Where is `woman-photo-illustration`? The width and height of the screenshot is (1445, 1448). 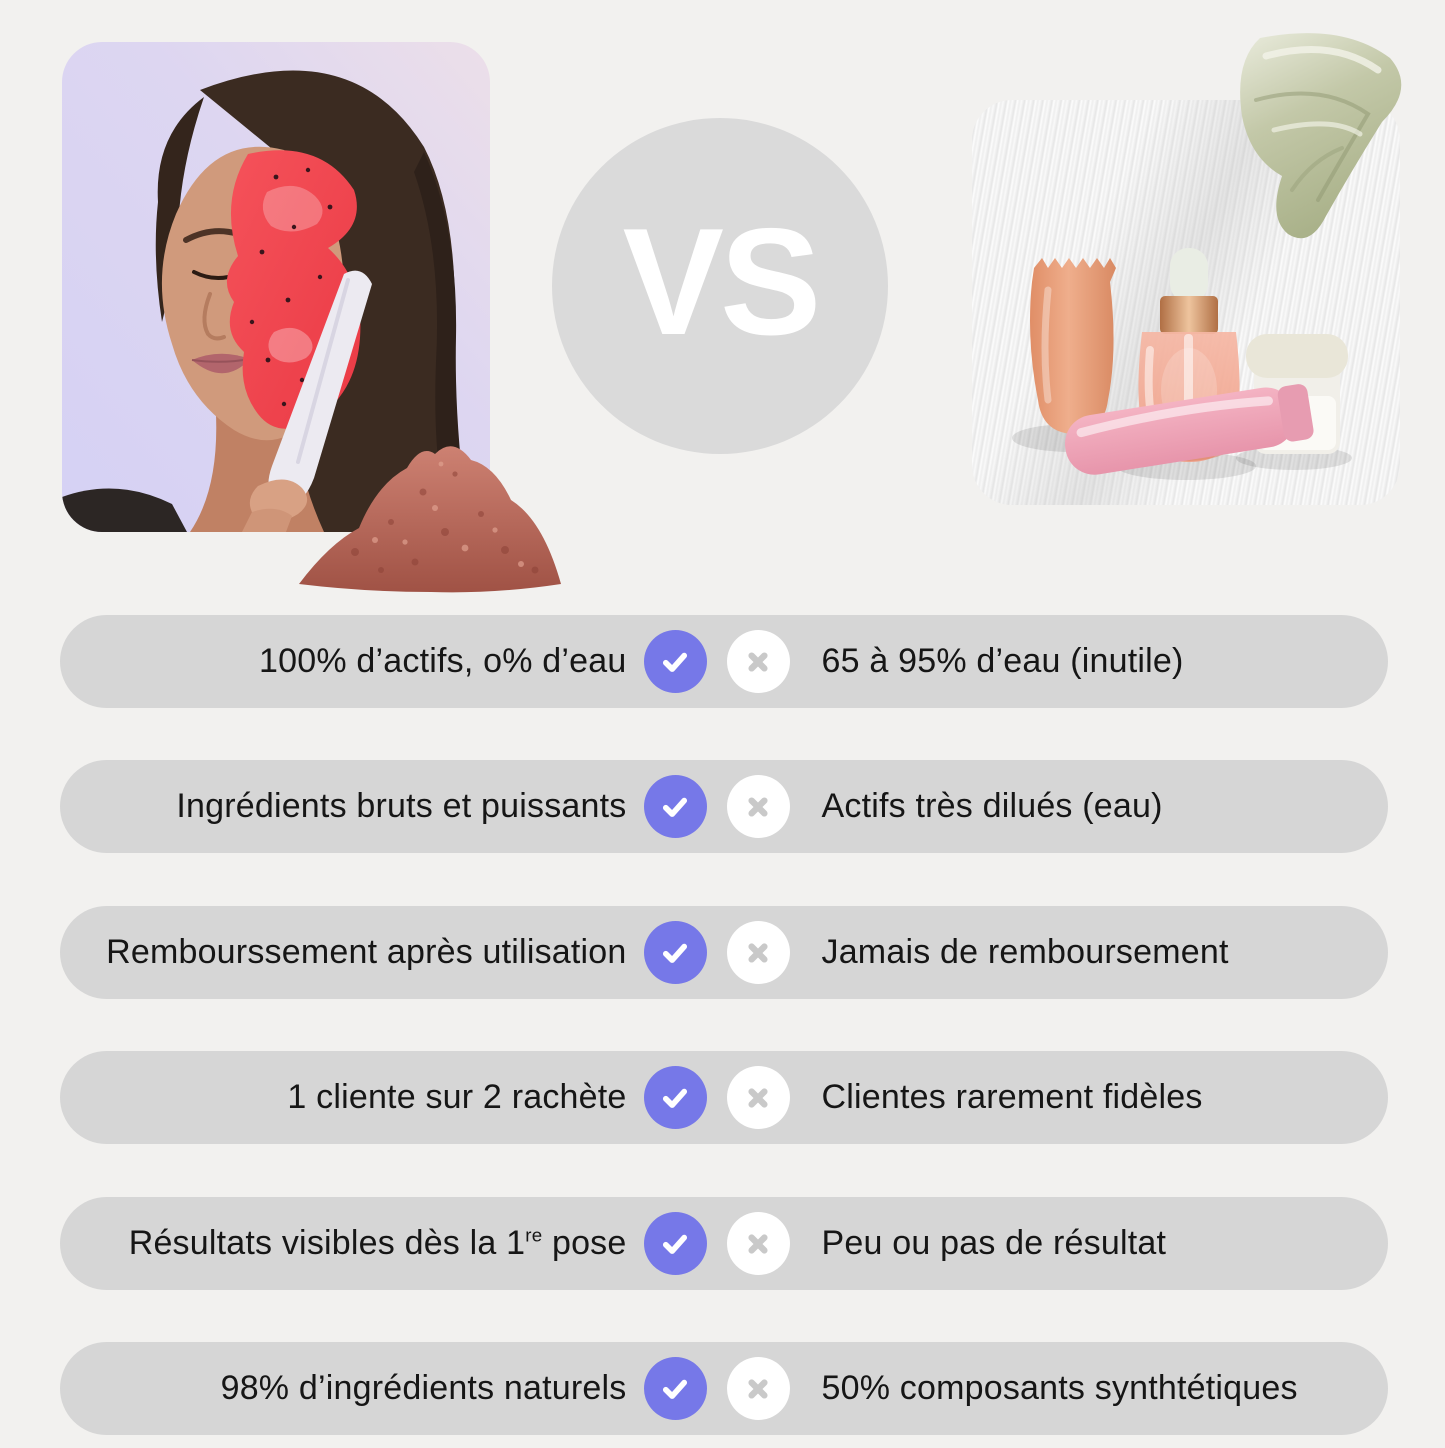
woman-photo-illustration is located at coordinates (276, 287).